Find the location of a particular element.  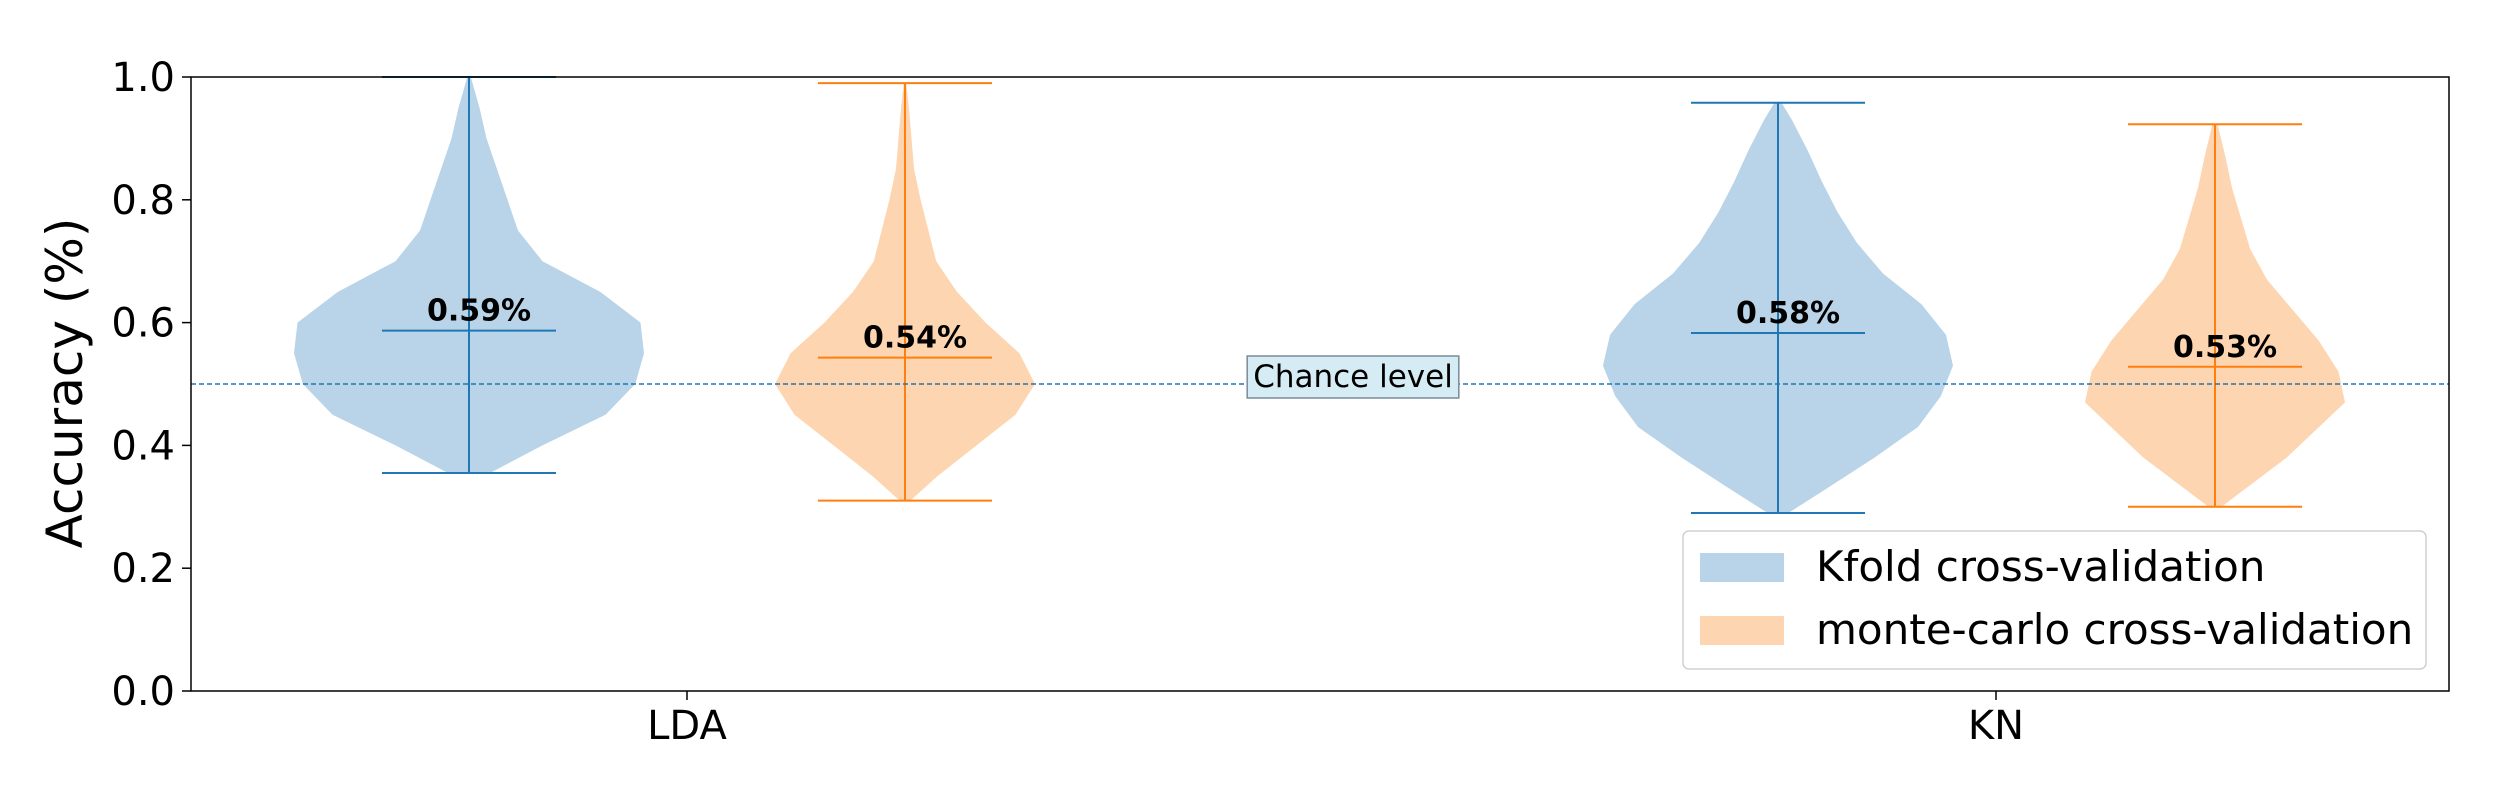

x-tick-label-lda: LDA is located at coordinates (687, 726).